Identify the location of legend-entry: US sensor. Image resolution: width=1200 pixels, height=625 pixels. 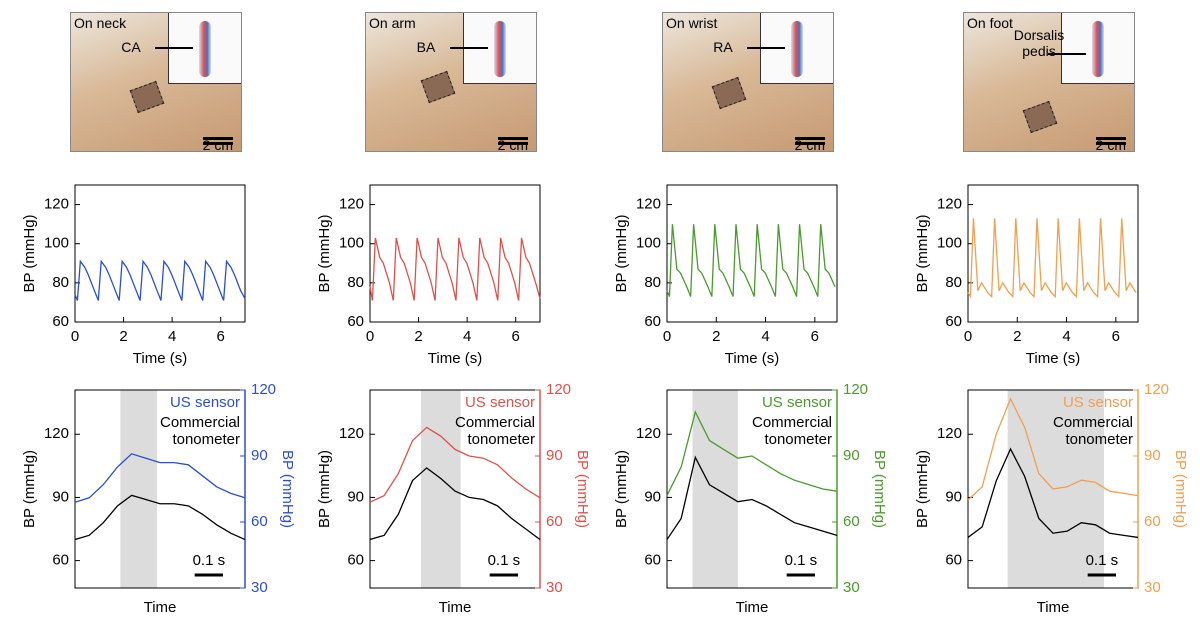
(796, 402).